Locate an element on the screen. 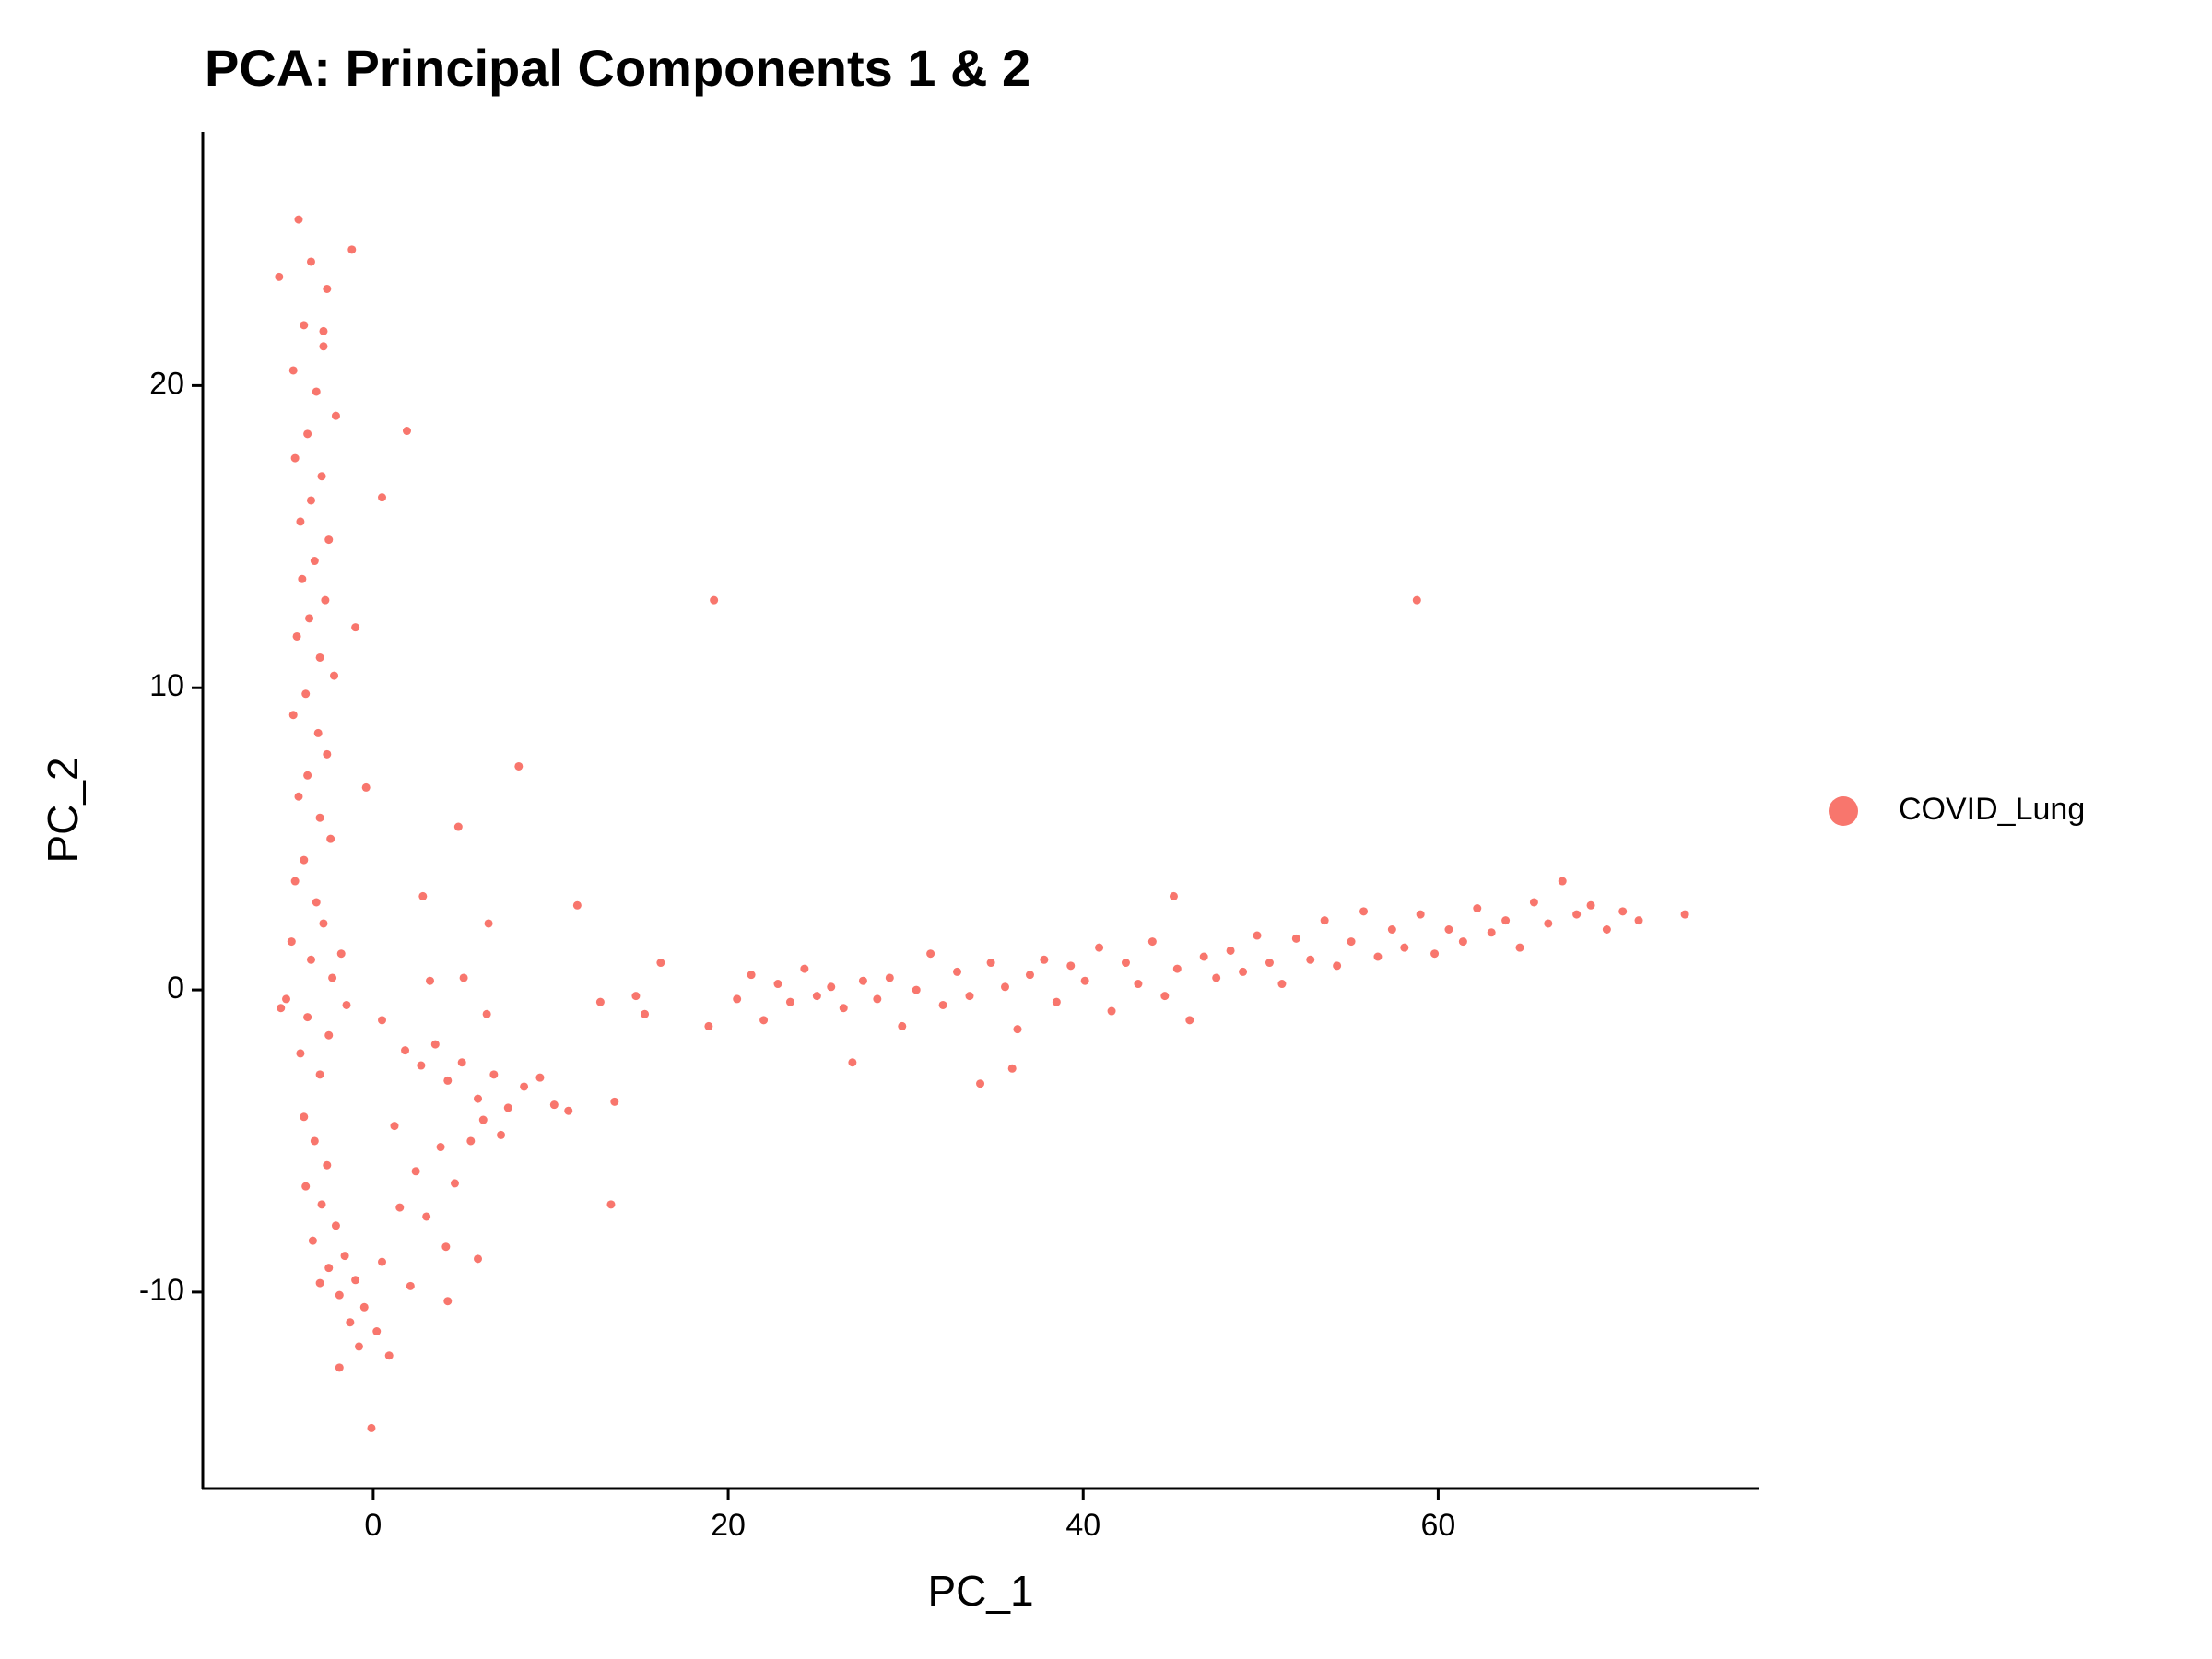 This screenshot has width=2212, height=1659. y-axis-title: PC_2 is located at coordinates (63, 810).